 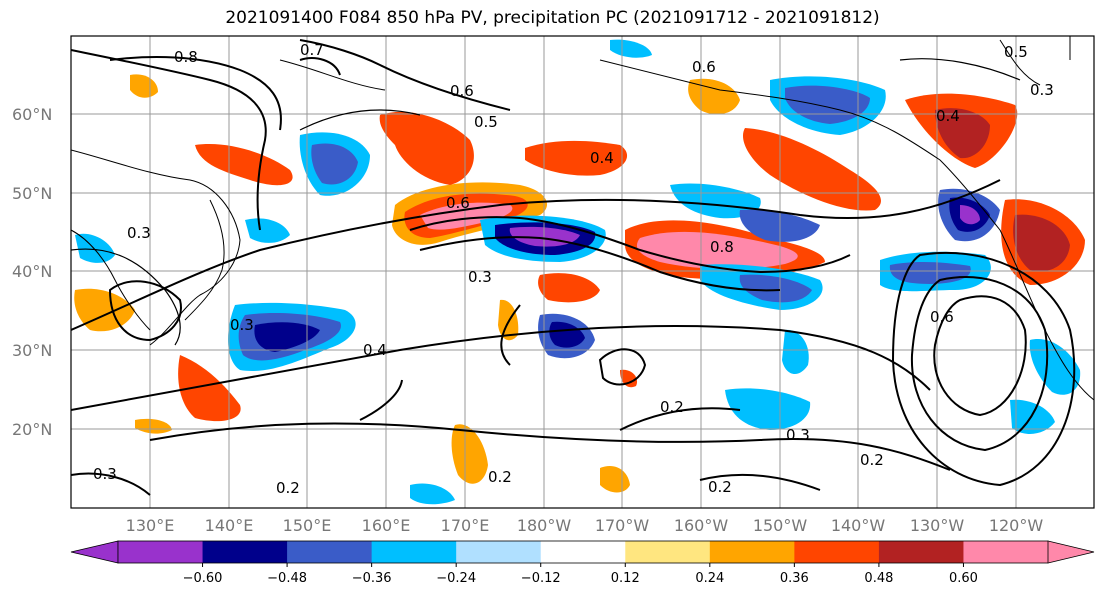 What do you see at coordinates (229, 525) in the screenshot?
I see `lon-label: 140°E` at bounding box center [229, 525].